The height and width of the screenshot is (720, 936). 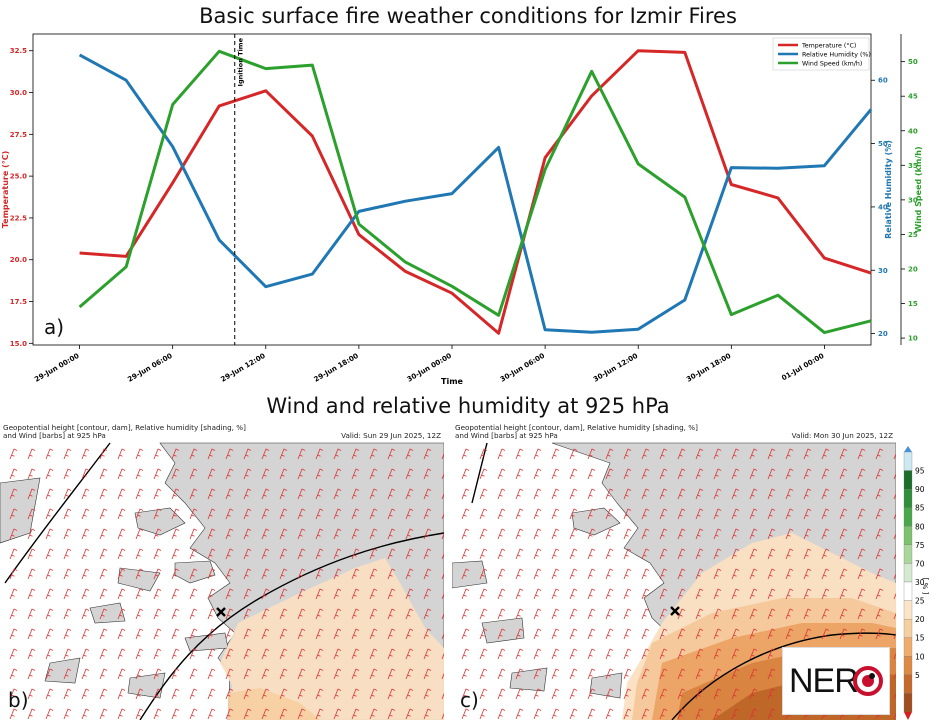 I want to click on maps-title: Wind and relative humidity at 925 hPa, so click(x=468, y=406).